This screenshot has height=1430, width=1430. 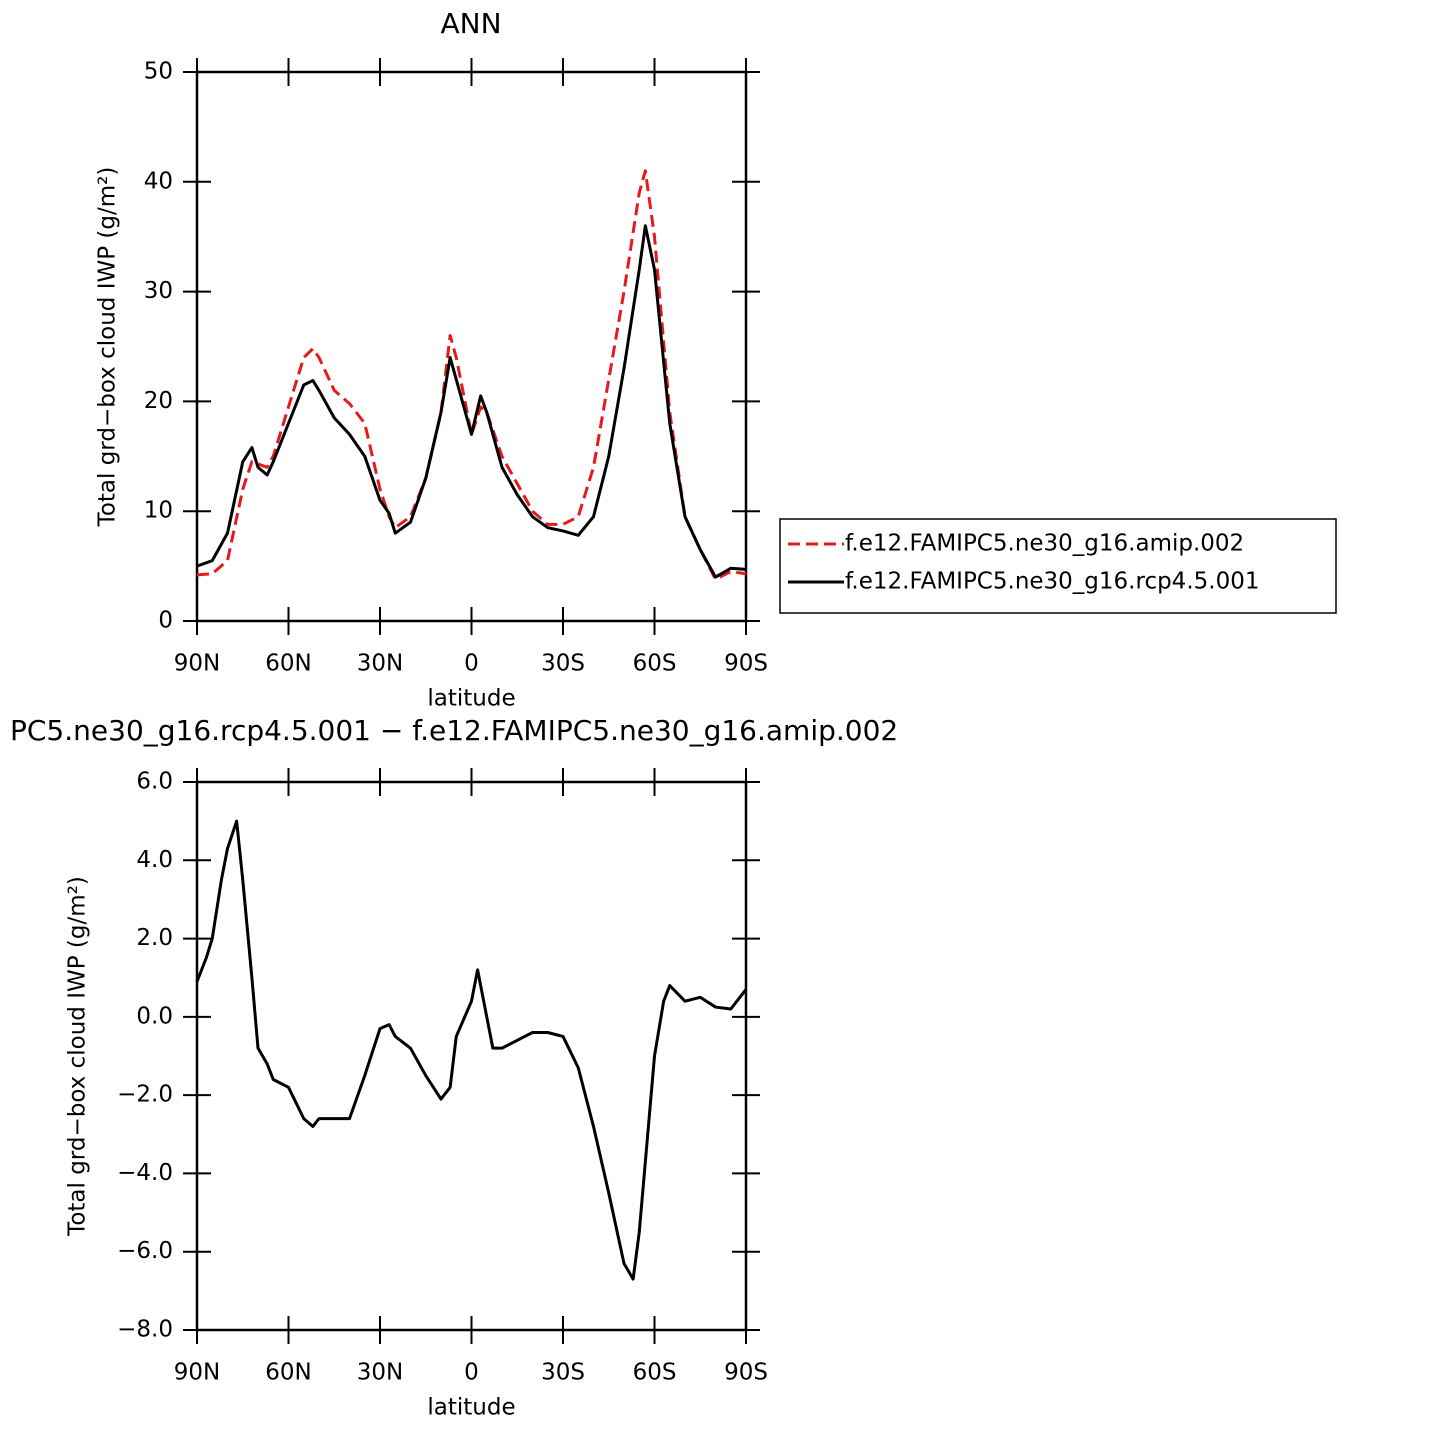 What do you see at coordinates (154, 782) in the screenshot?
I see `y-tick-label: 6.0` at bounding box center [154, 782].